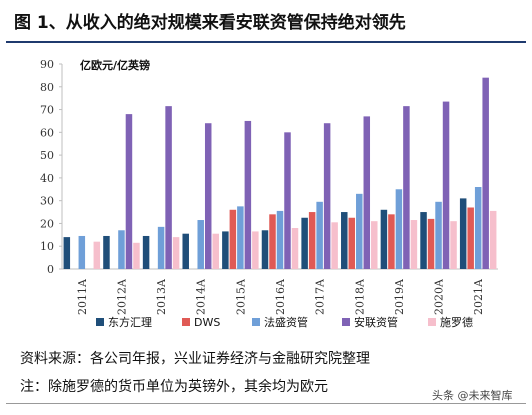  Describe the element at coordinates (240, 296) in the screenshot. I see `x-tick-label: 2015A` at that location.